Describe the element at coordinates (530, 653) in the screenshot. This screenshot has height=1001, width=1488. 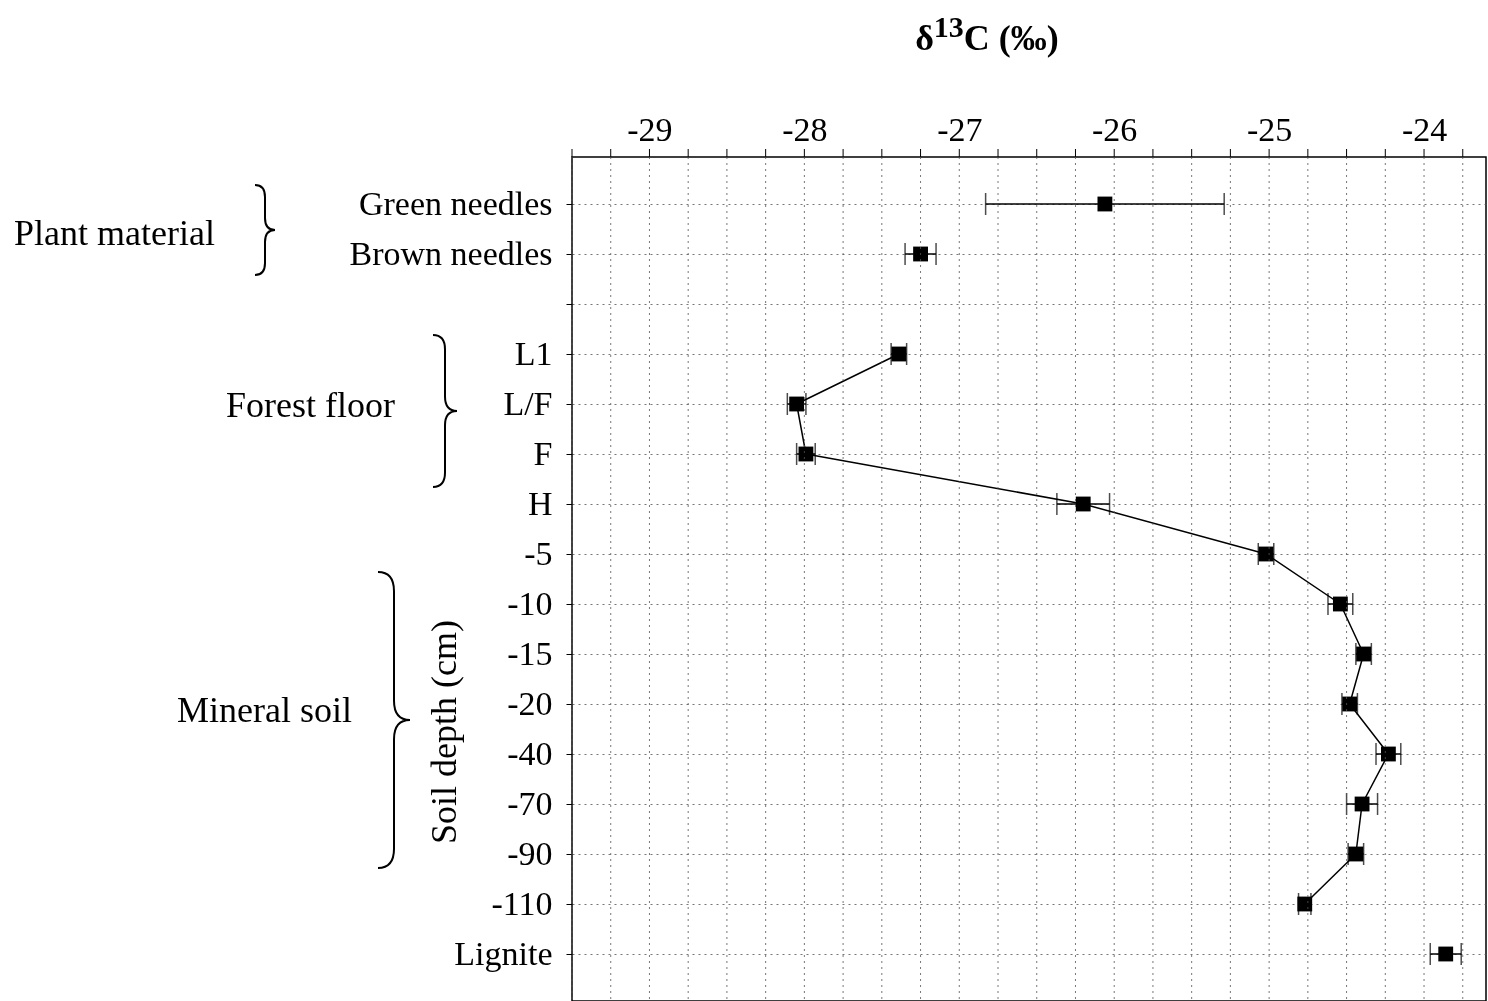
I see `y-tick-label: -15` at that location.